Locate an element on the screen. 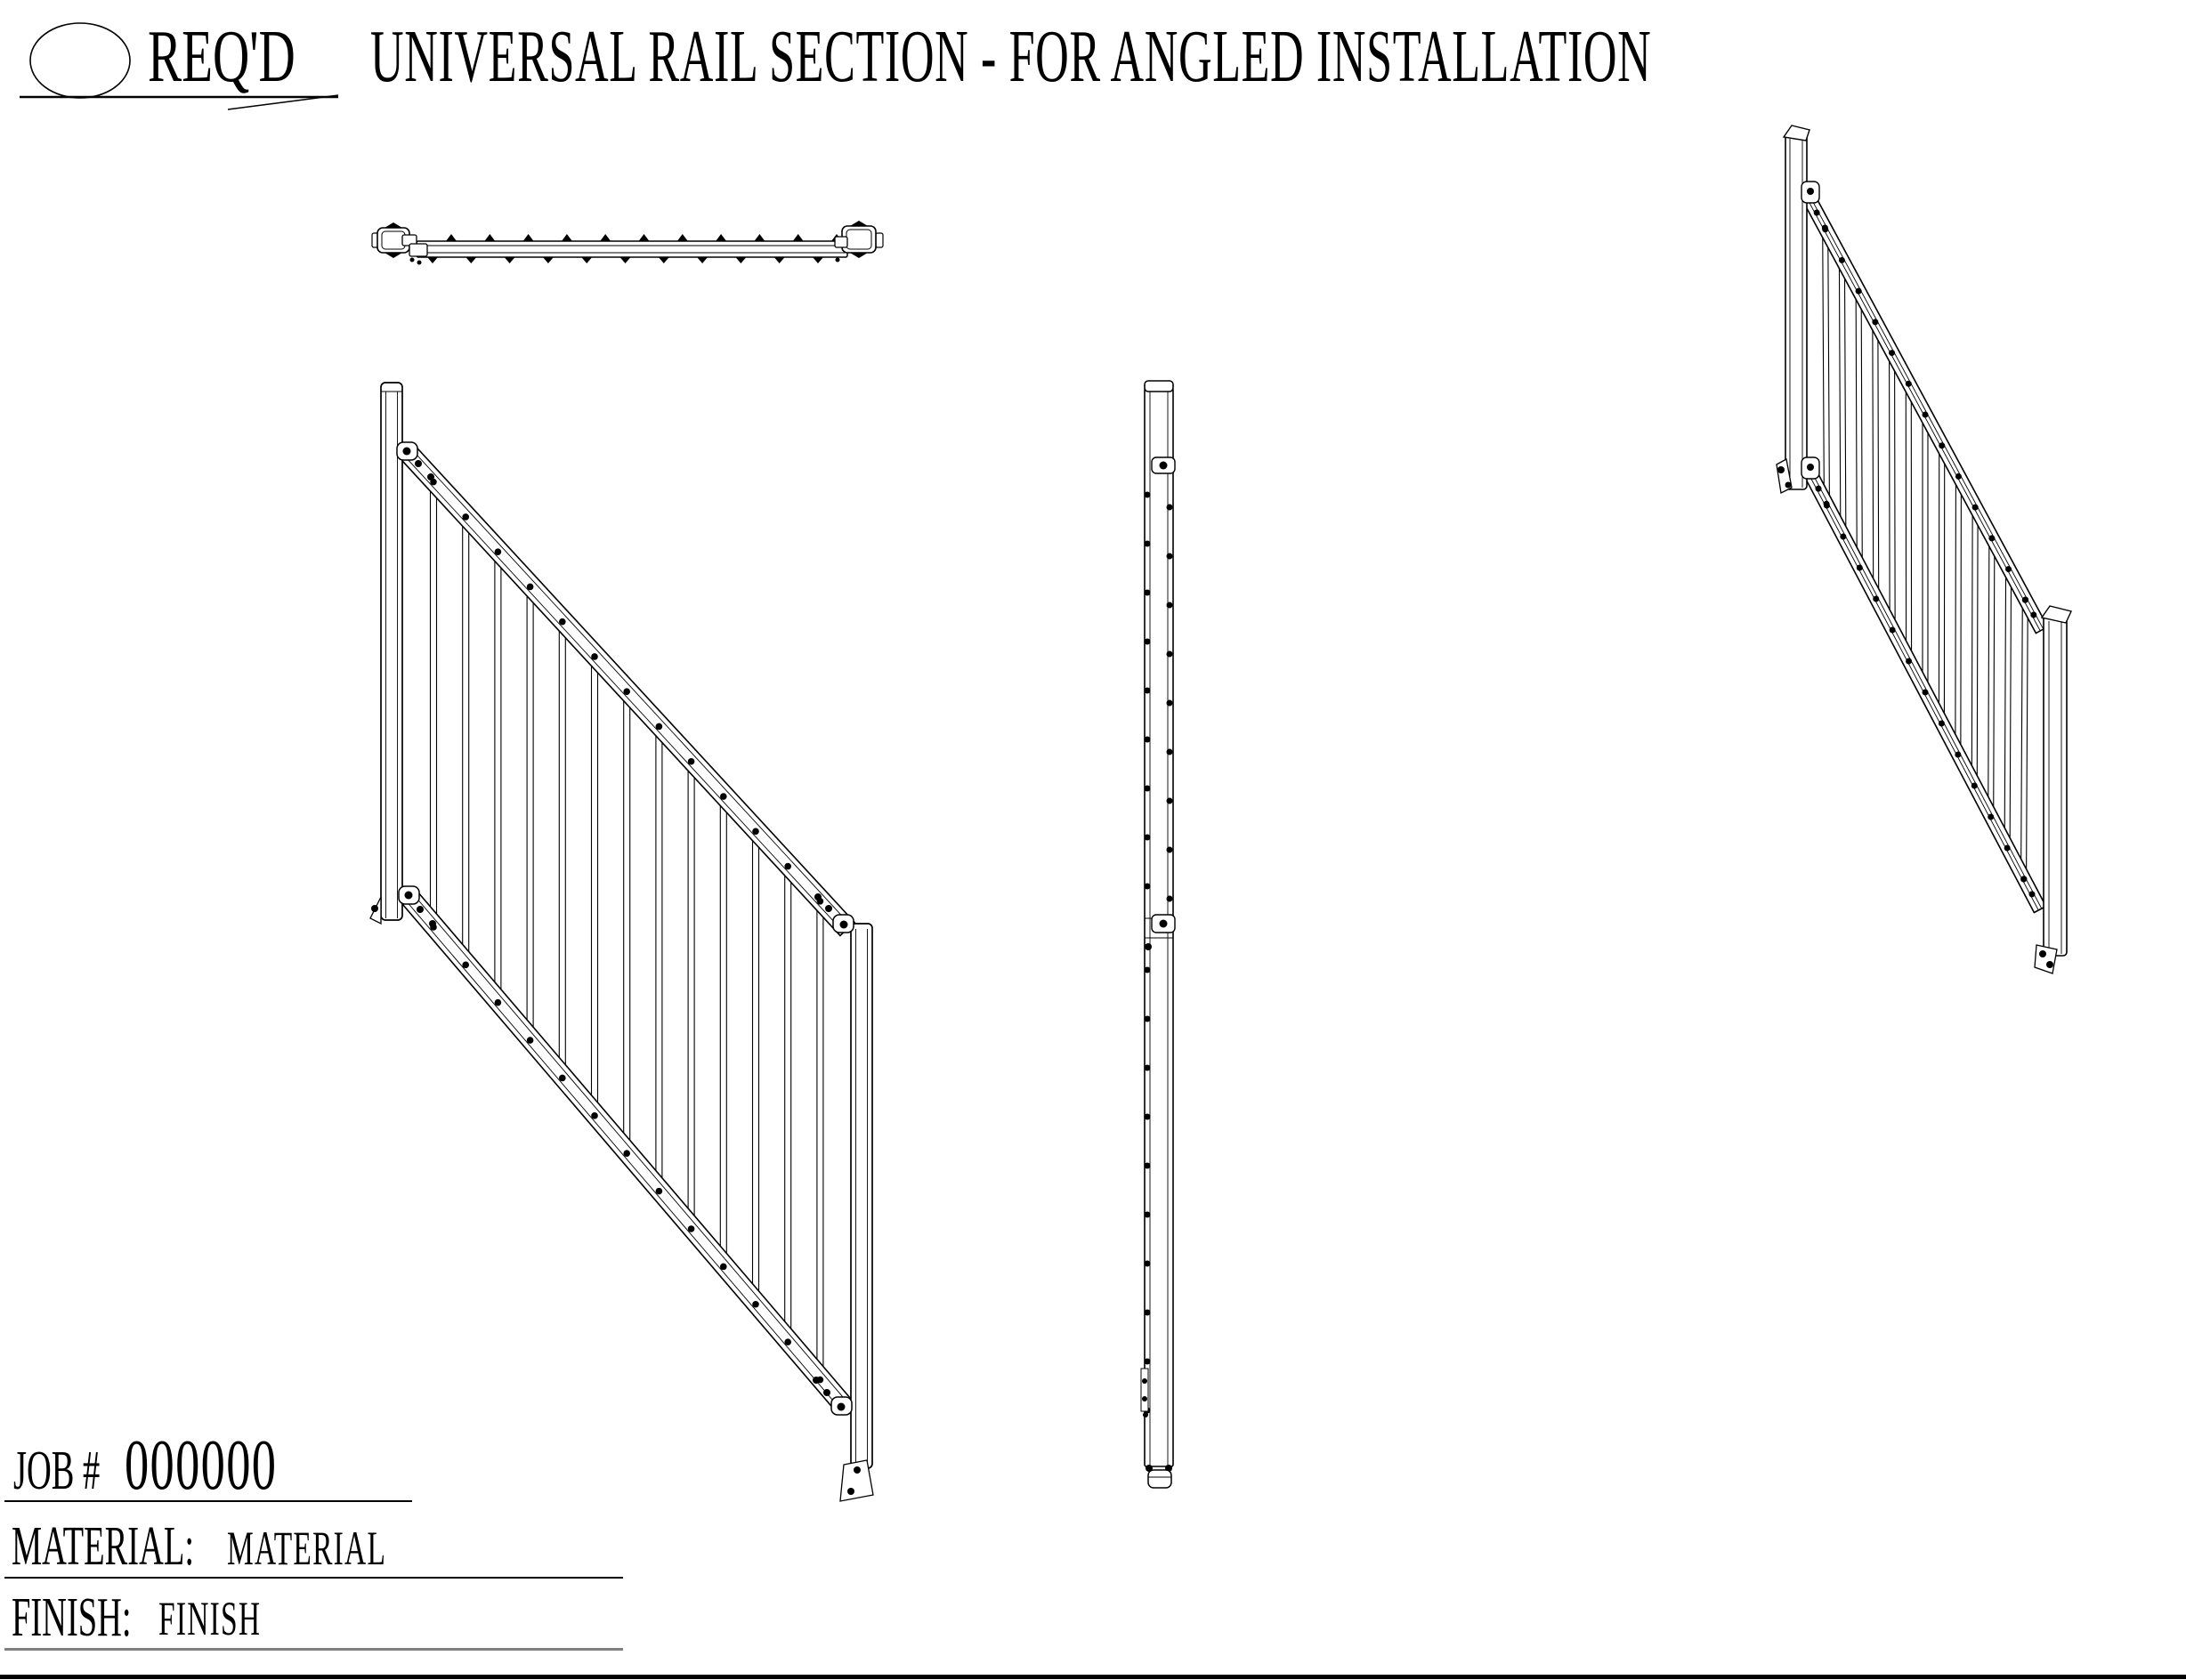 The image size is (2186, 1680). finish-underline is located at coordinates (313, 1649).